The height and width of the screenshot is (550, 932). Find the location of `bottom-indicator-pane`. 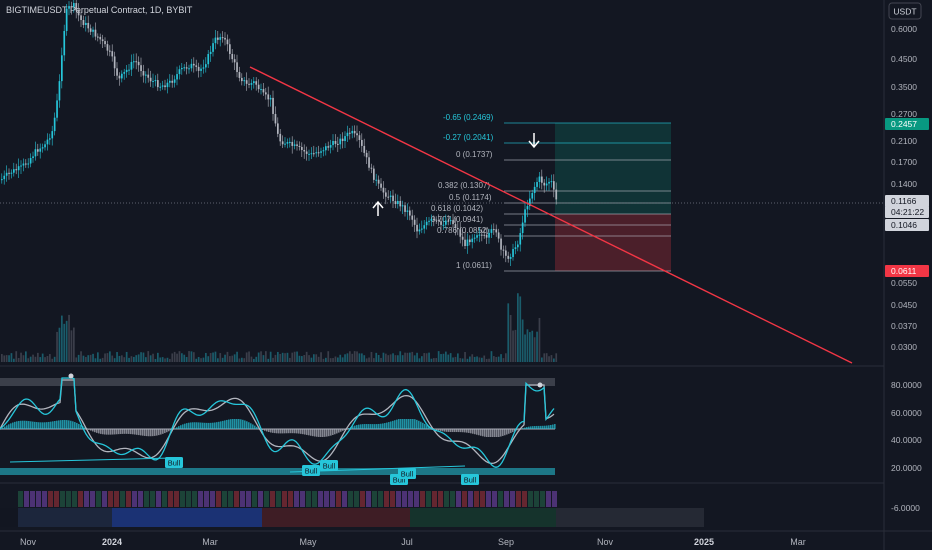

bottom-indicator-pane is located at coordinates (352, 509).